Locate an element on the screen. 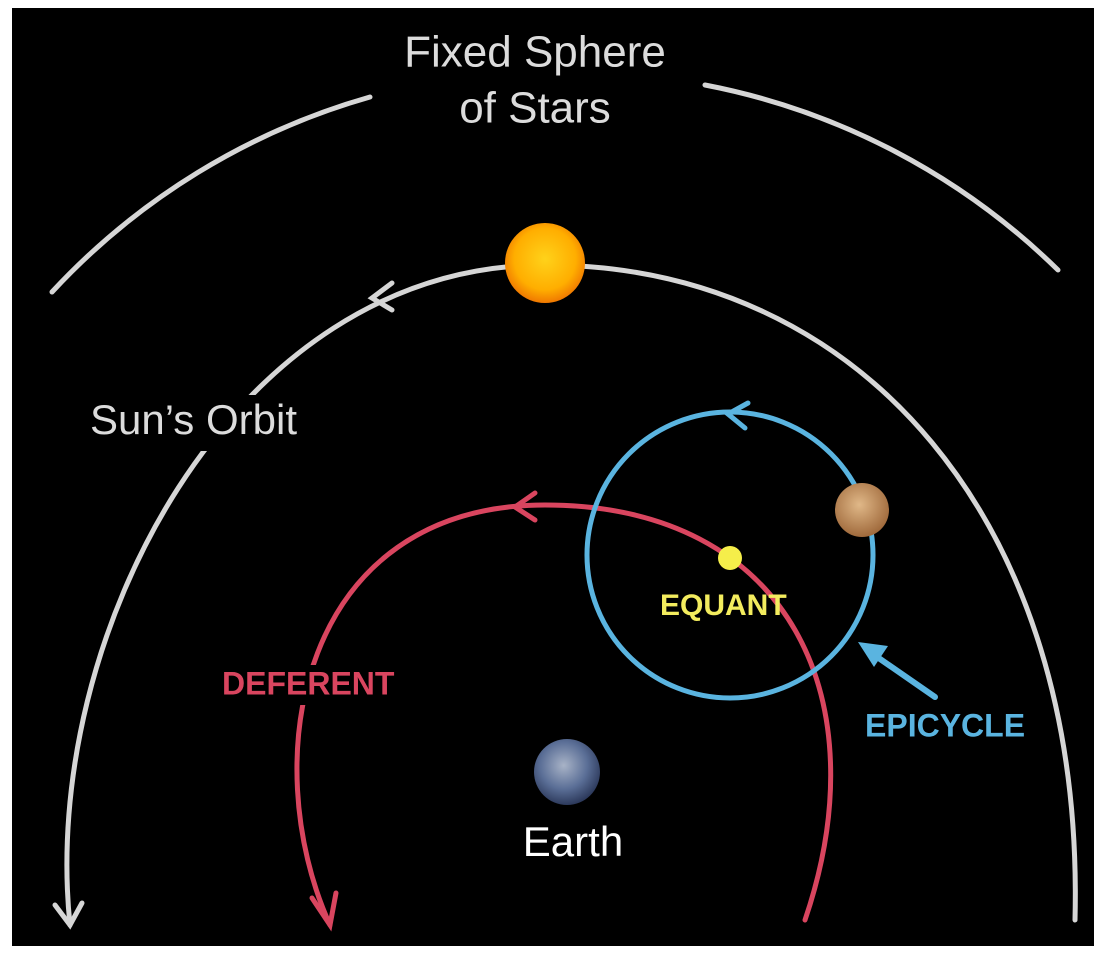  deferent-label: DEFERENT is located at coordinates (308, 683).